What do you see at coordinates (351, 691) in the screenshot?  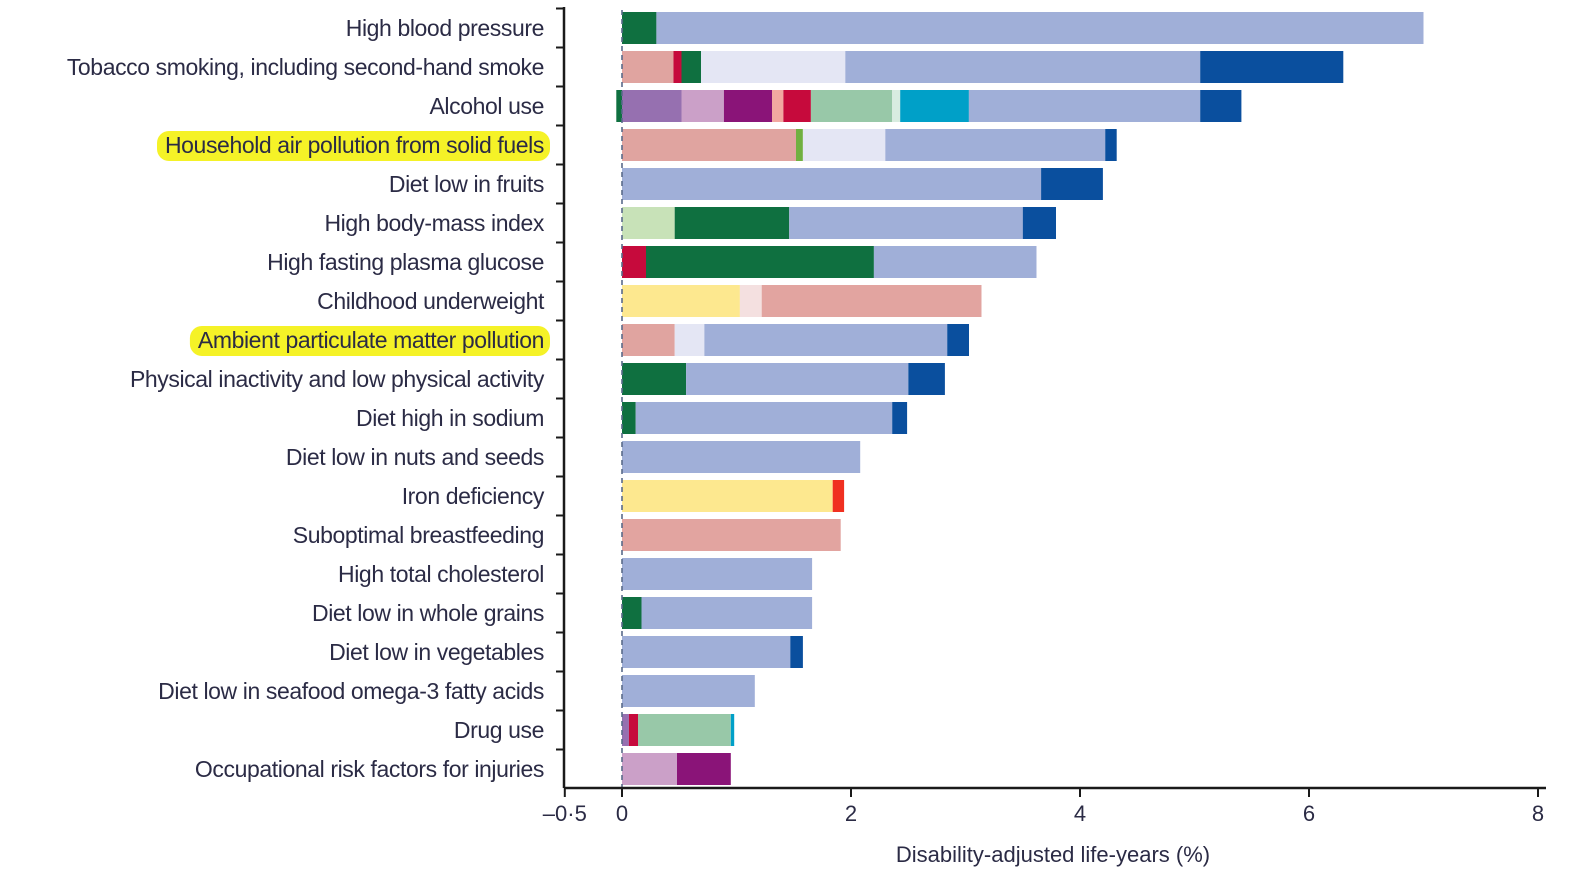 I see `category-label-diet-low-in-seafood-omega-3-fatty-acids: Diet low in seafood omega-3 fatty acids` at bounding box center [351, 691].